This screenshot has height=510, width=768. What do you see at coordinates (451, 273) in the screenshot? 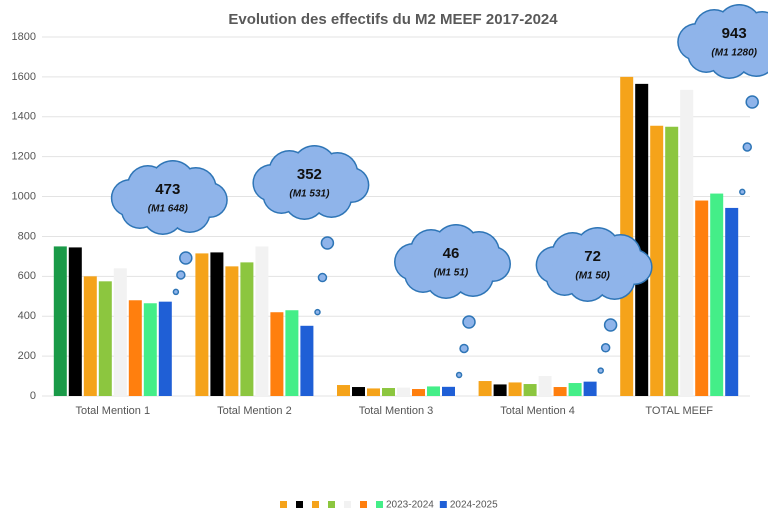
I see `annotation-note: (M1 51)` at bounding box center [451, 273].